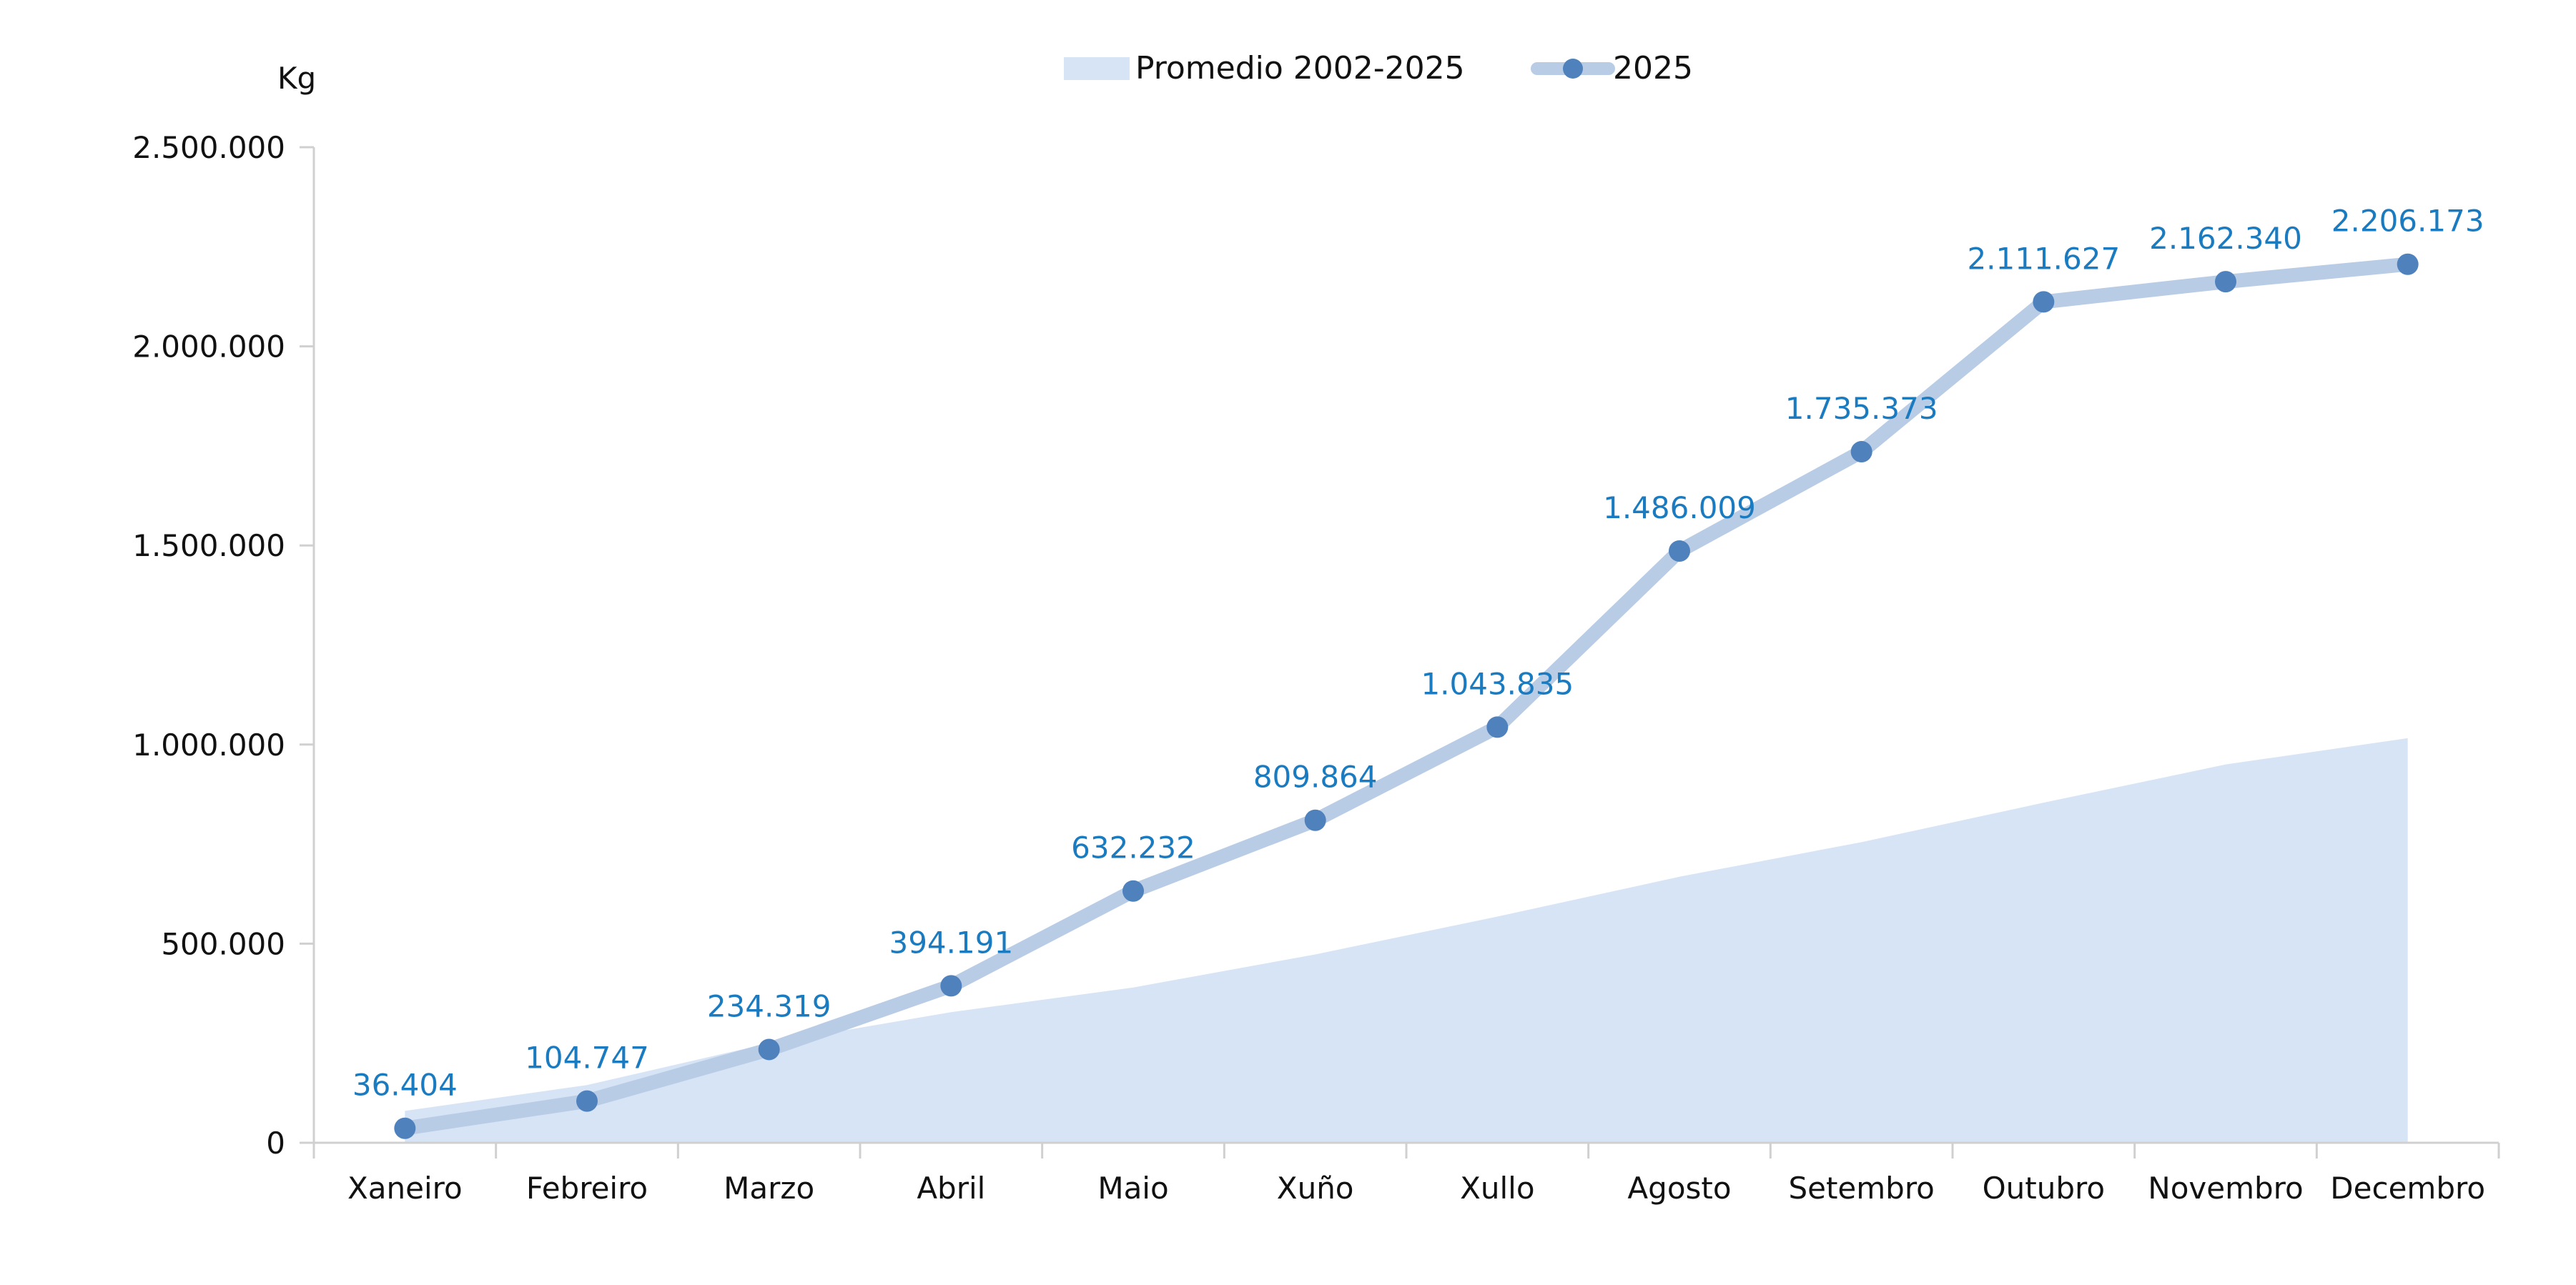 The image size is (2576, 1285). Describe the element at coordinates (2225, 1188) in the screenshot. I see `x-tick-label: Novembro` at that location.